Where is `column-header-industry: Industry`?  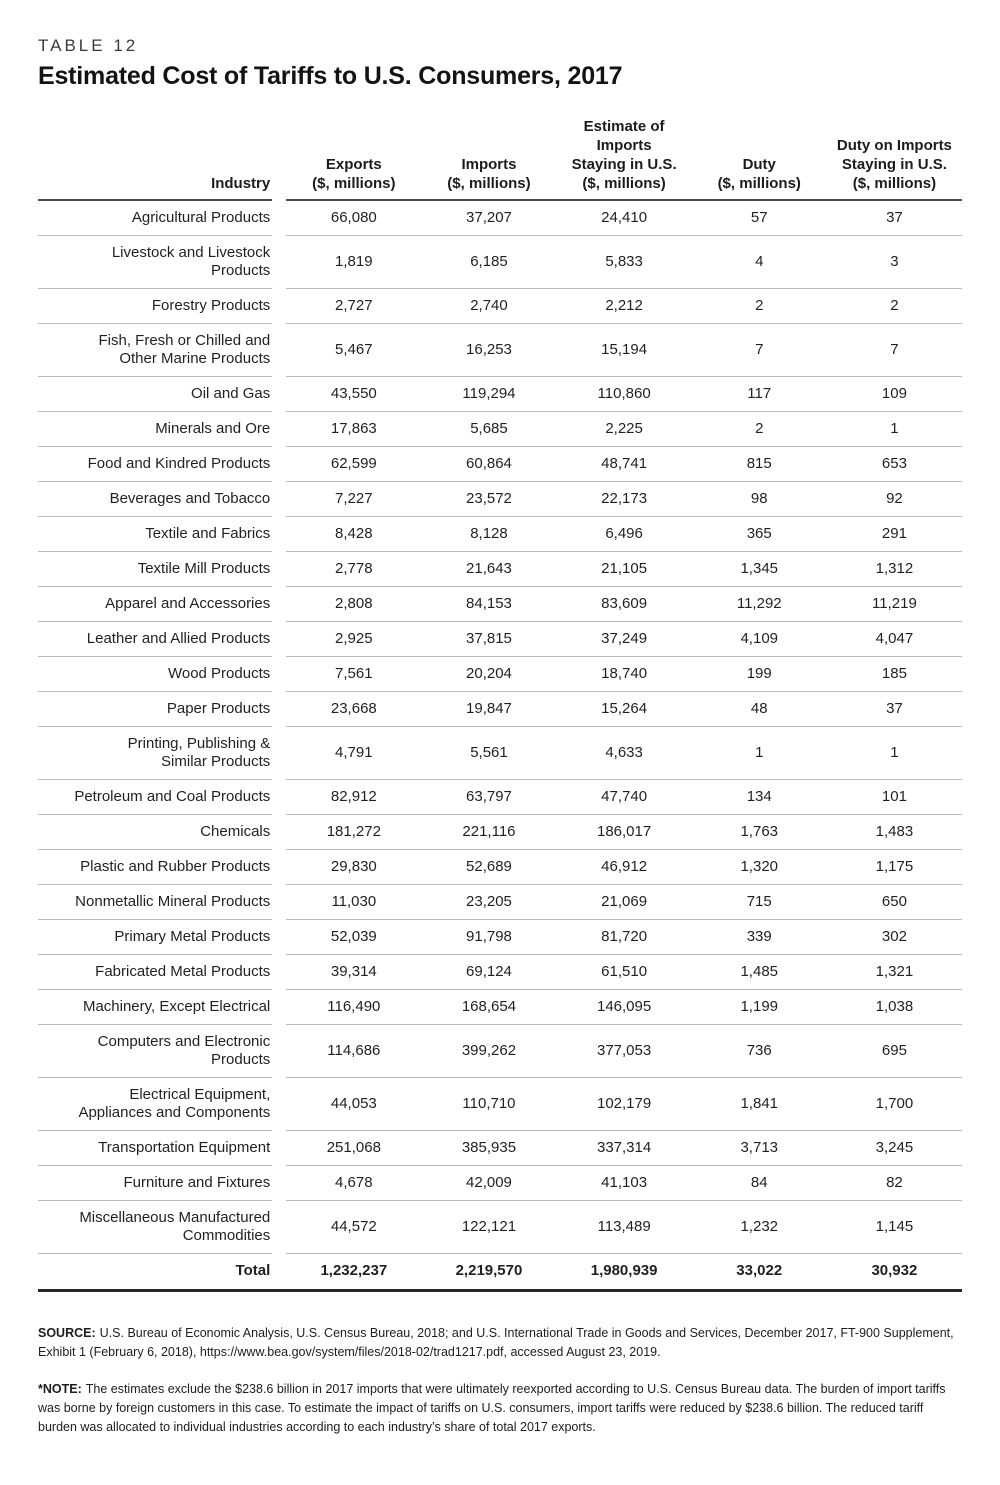
column-header-industry: Industry is located at coordinates (155, 159).